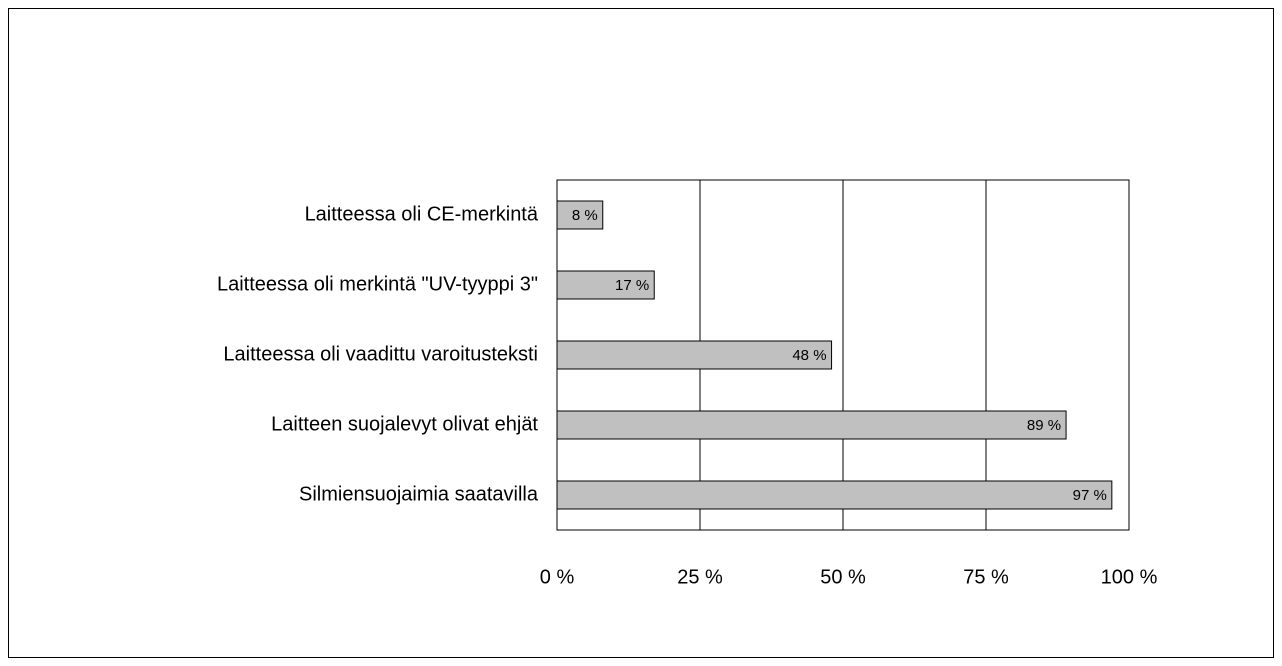  Describe the element at coordinates (422, 214) in the screenshot. I see `y-tick-label: Laitteessa oli CE-merkintä` at that location.